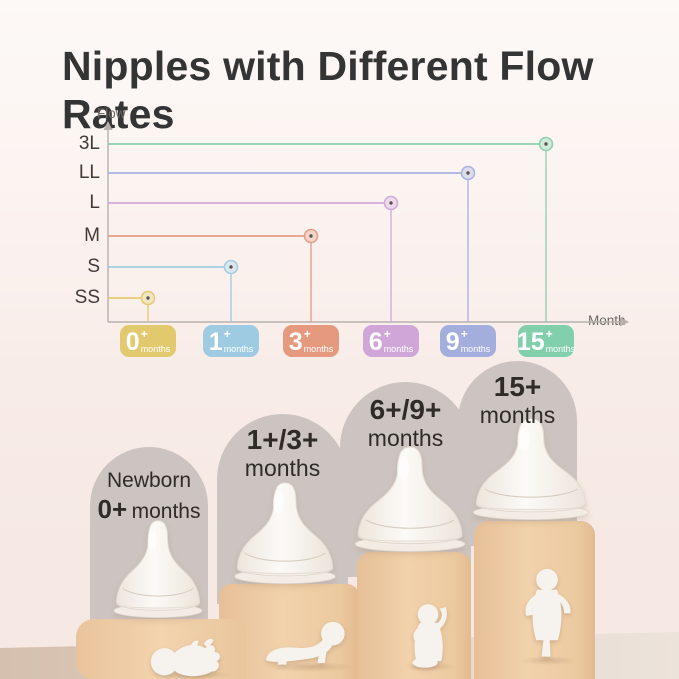 The width and height of the screenshot is (679, 679). What do you see at coordinates (92, 235) in the screenshot?
I see `flow-level-m: M` at bounding box center [92, 235].